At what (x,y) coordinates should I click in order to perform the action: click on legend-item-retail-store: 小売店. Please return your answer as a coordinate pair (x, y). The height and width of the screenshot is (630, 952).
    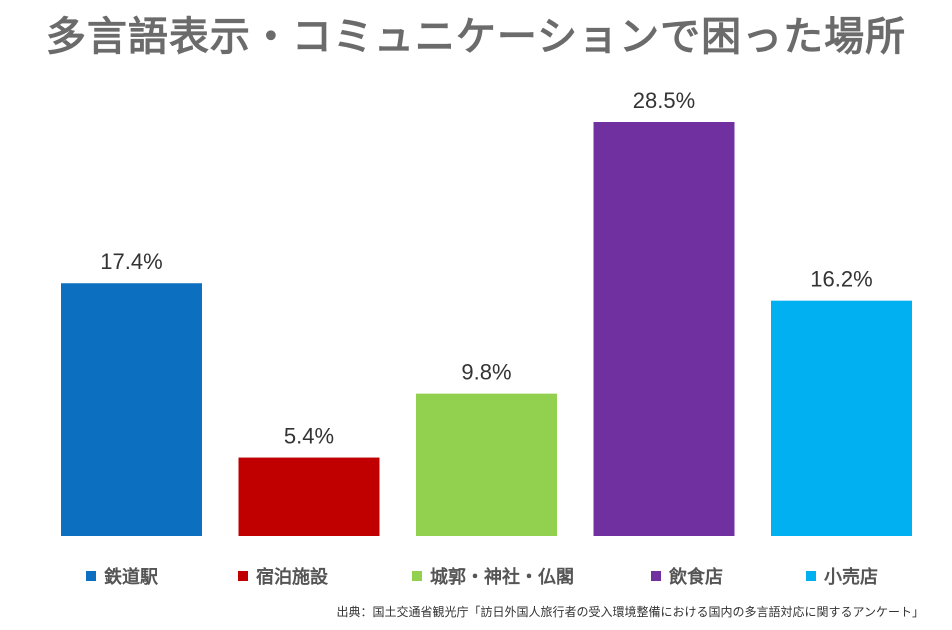
    Looking at the image, I should click on (842, 576).